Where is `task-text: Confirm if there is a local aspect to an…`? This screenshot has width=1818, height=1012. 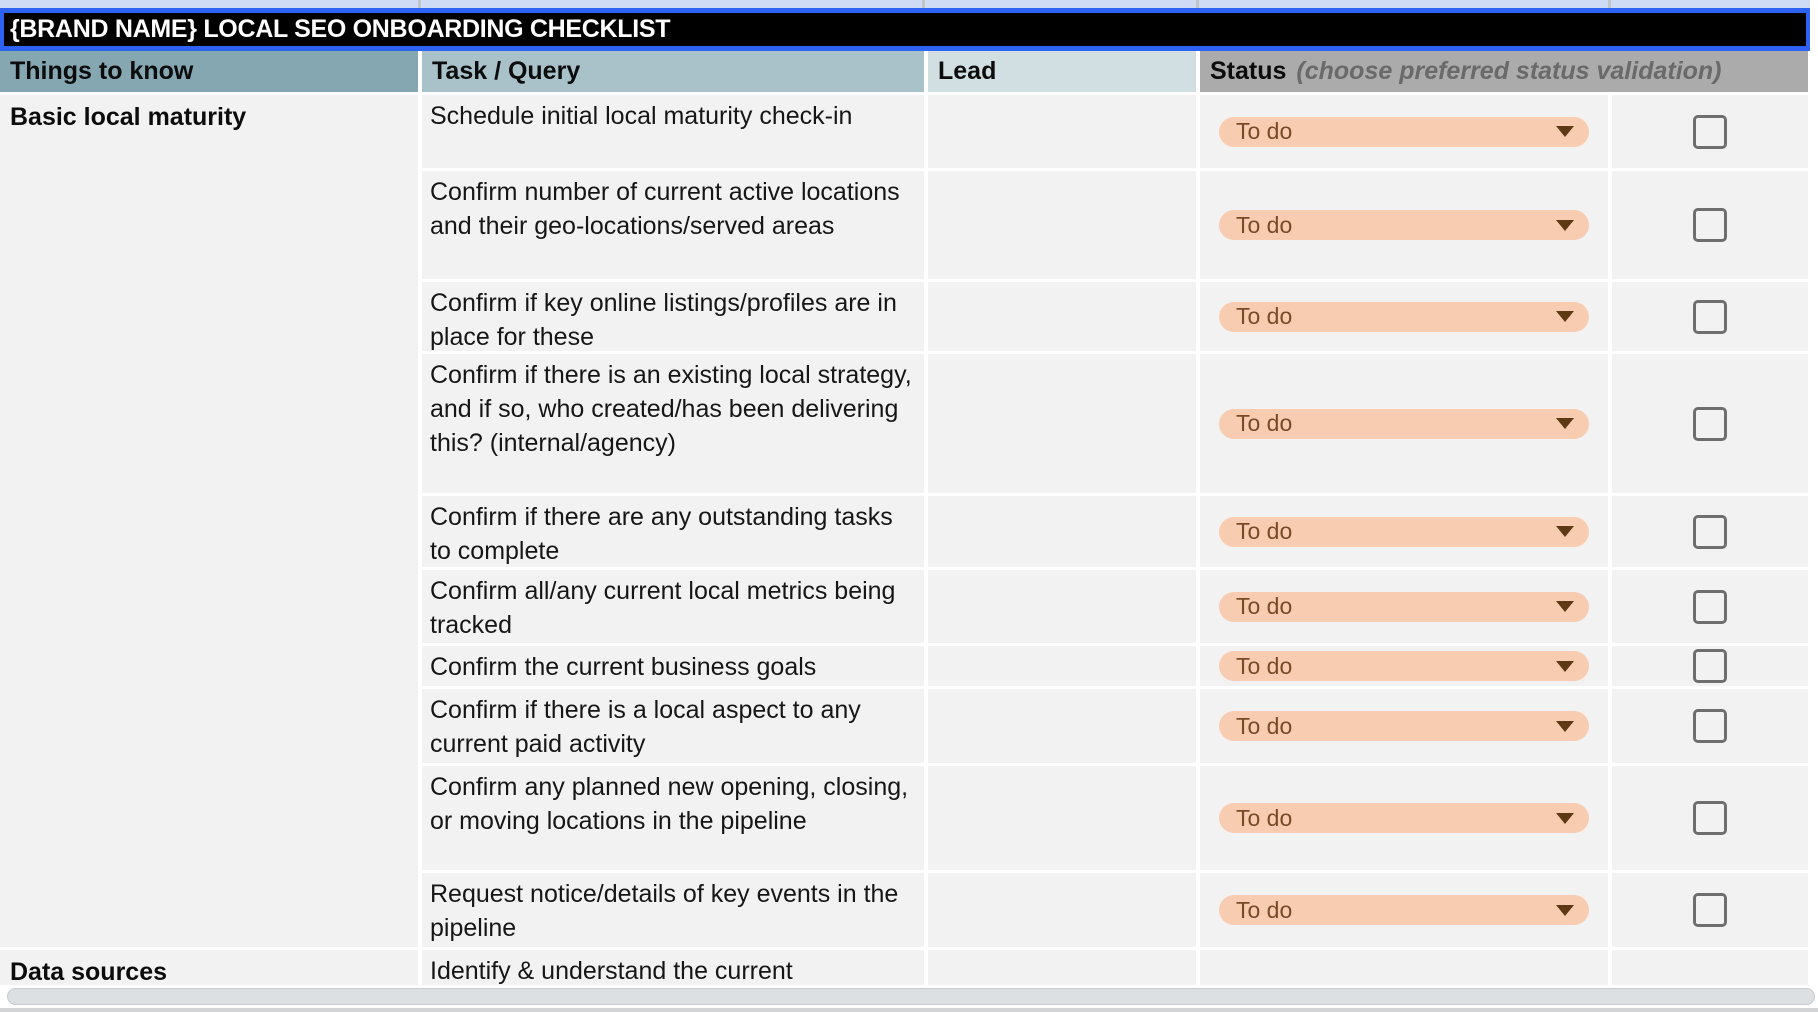 task-text: Confirm if there is a local aspect to an… is located at coordinates (645, 727).